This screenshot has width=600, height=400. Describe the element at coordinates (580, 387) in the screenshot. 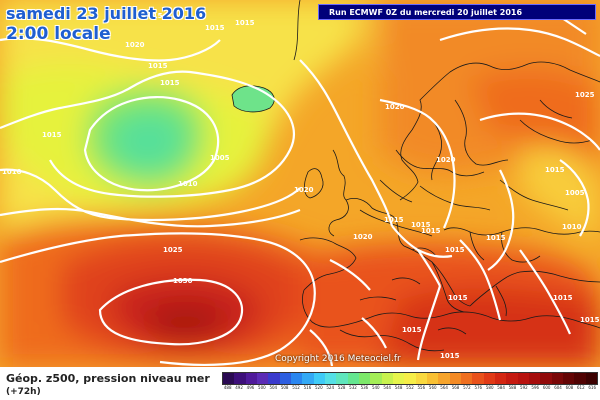

I see `legend-tick-label: 612` at that location.